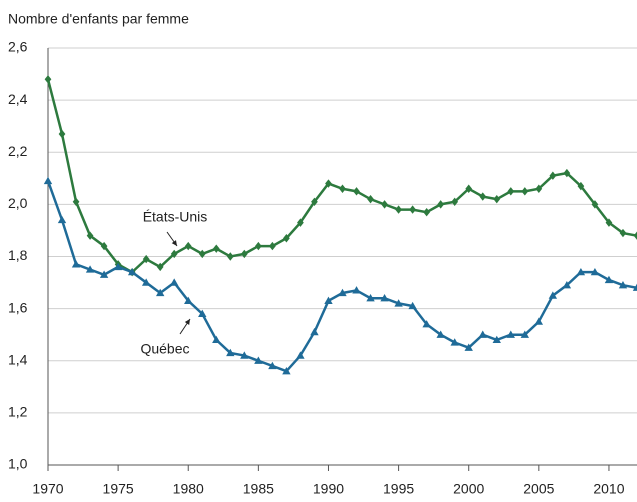  What do you see at coordinates (118, 489) in the screenshot?
I see `x-tick-label: 1975` at bounding box center [118, 489].